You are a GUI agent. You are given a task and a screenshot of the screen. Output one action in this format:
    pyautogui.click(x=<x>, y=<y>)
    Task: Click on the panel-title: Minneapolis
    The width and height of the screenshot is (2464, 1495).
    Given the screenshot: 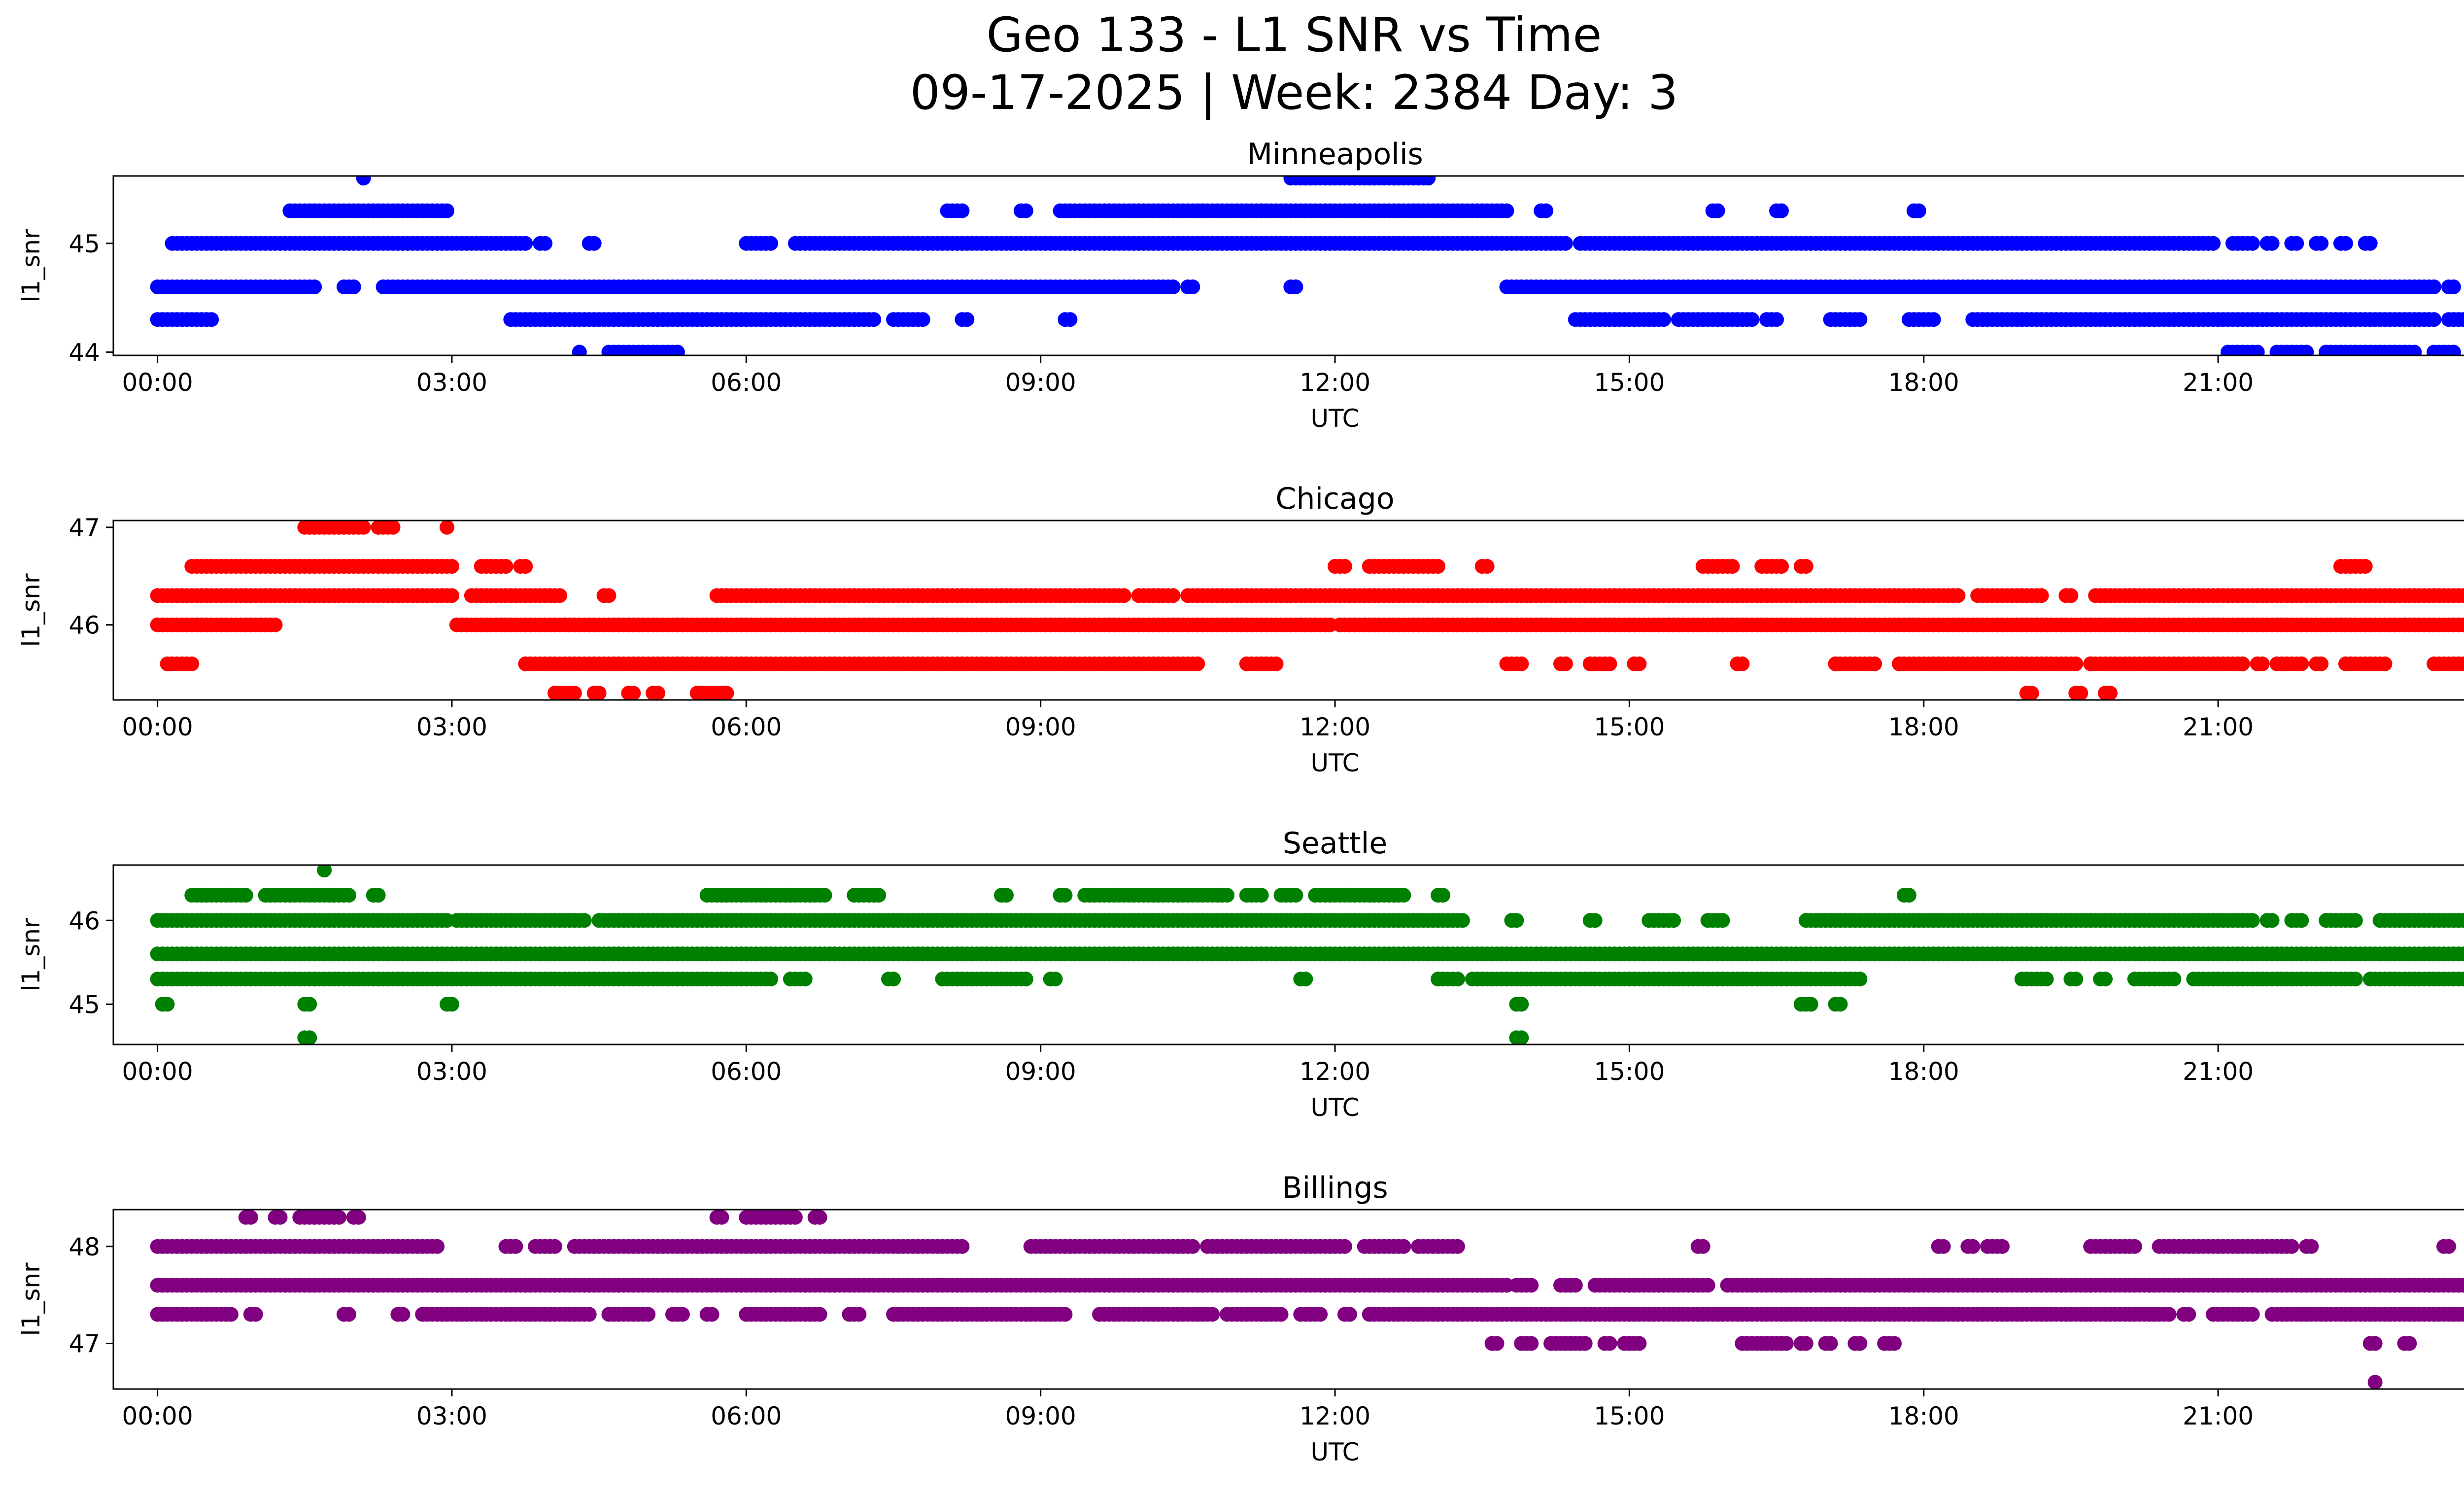 What is the action you would take?
    pyautogui.click(x=1335, y=154)
    